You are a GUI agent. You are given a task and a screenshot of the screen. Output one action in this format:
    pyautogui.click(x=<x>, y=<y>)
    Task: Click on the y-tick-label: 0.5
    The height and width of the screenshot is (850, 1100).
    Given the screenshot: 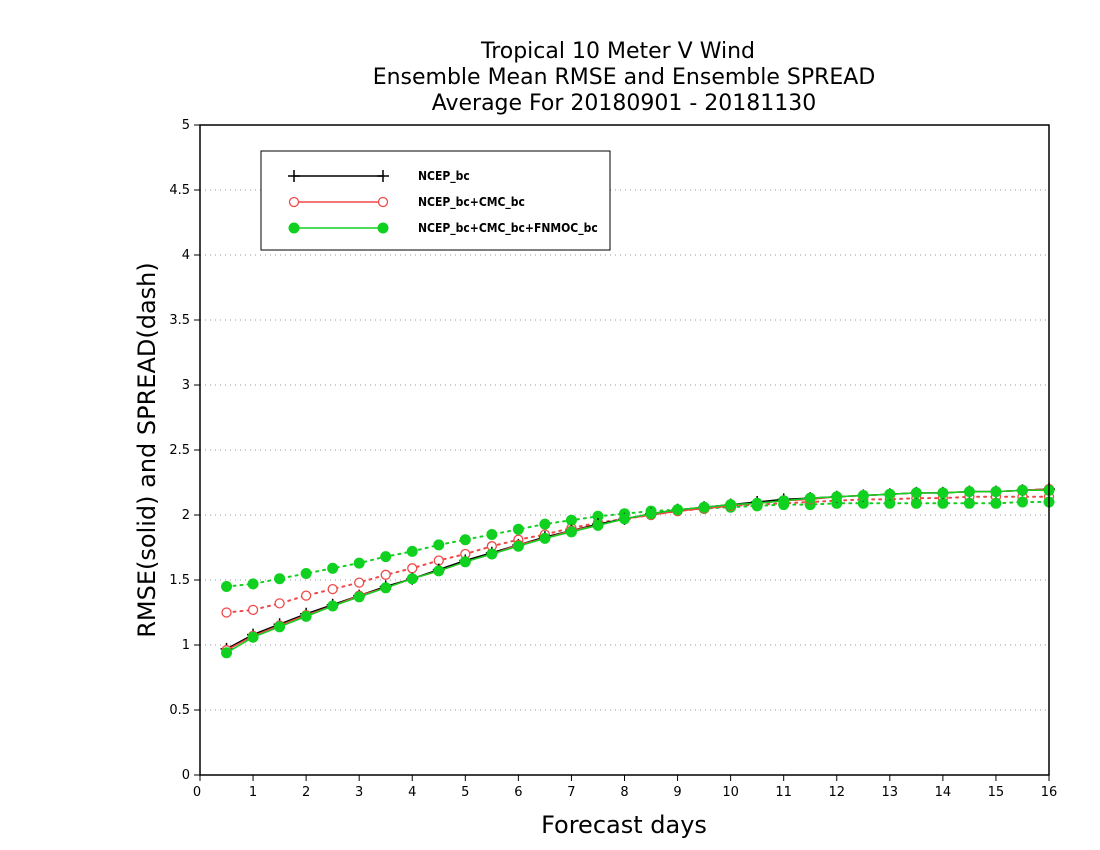 What is the action you would take?
    pyautogui.click(x=179, y=710)
    